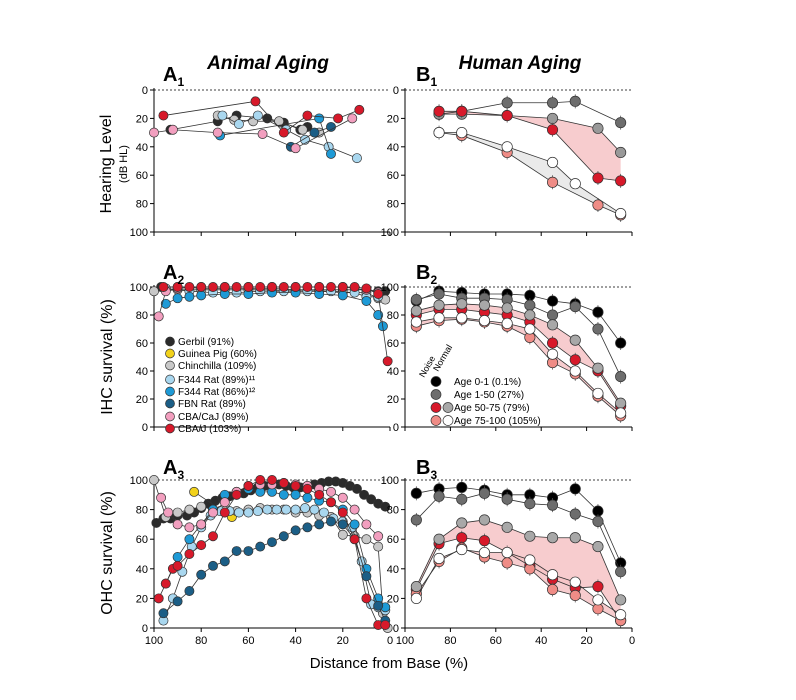 The image size is (796, 700). Describe the element at coordinates (211, 354) in the screenshot. I see `legend-item-guinea-pig-60: Guinea Pig (60%)` at that location.